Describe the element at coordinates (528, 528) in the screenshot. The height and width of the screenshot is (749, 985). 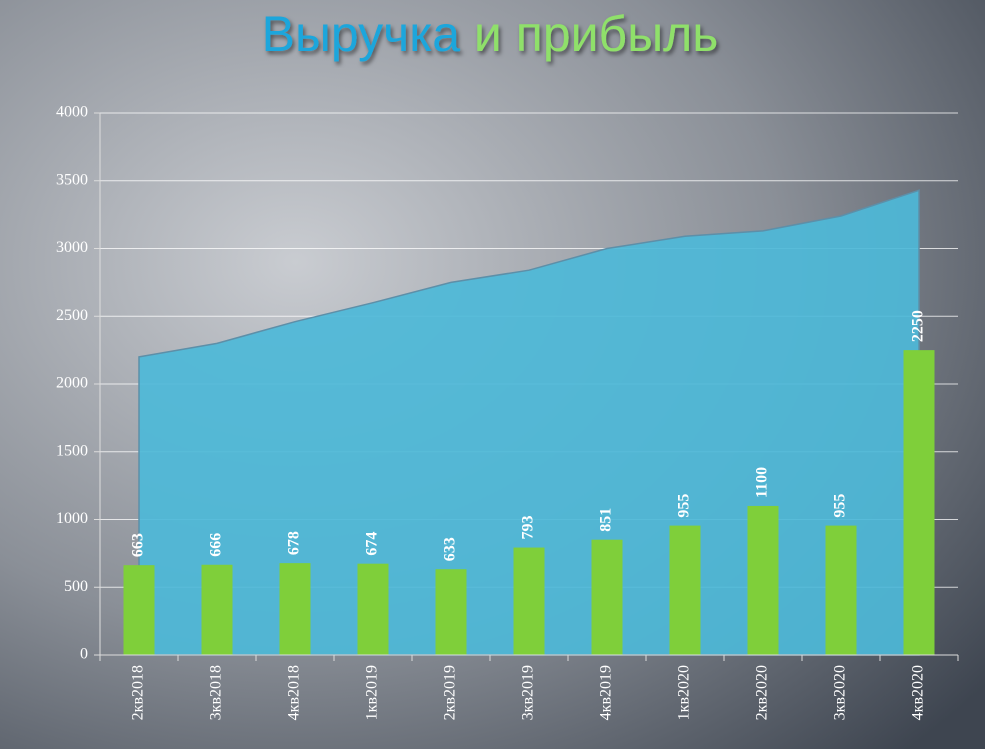
I see `data-label: 793` at that location.